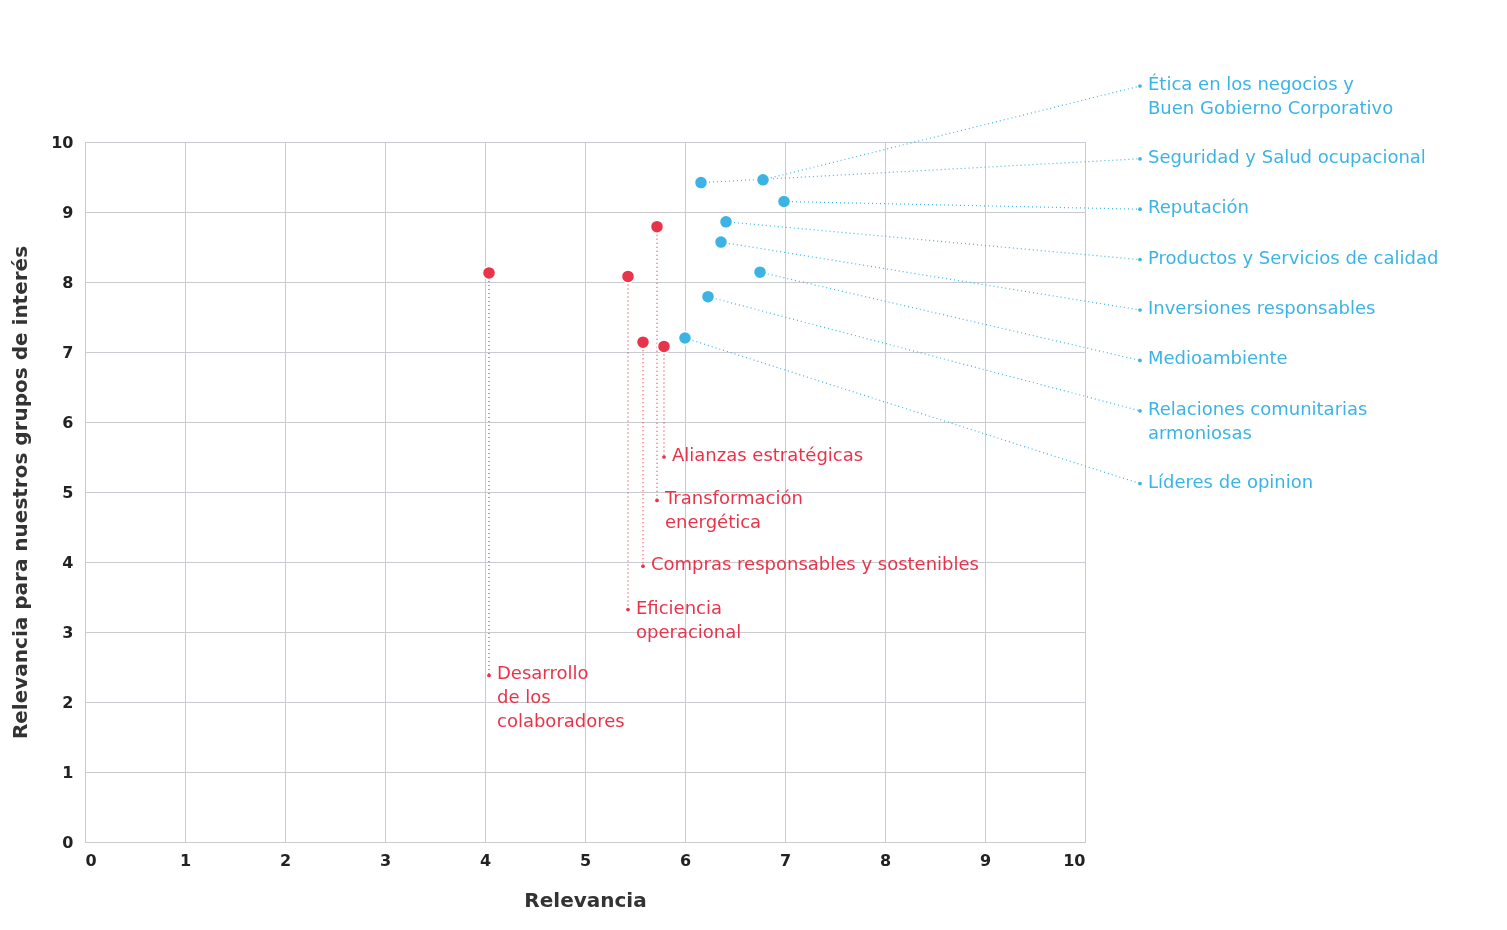 The image size is (1507, 930). I want to click on x-tick-label: 7, so click(785, 860).